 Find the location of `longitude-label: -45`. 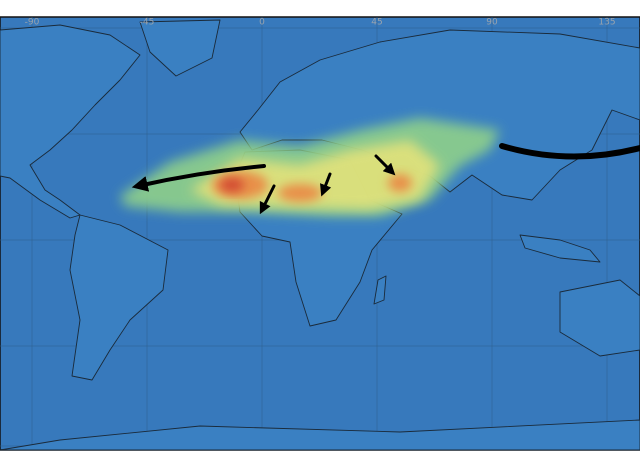

longitude-label: -45 is located at coordinates (147, 23).